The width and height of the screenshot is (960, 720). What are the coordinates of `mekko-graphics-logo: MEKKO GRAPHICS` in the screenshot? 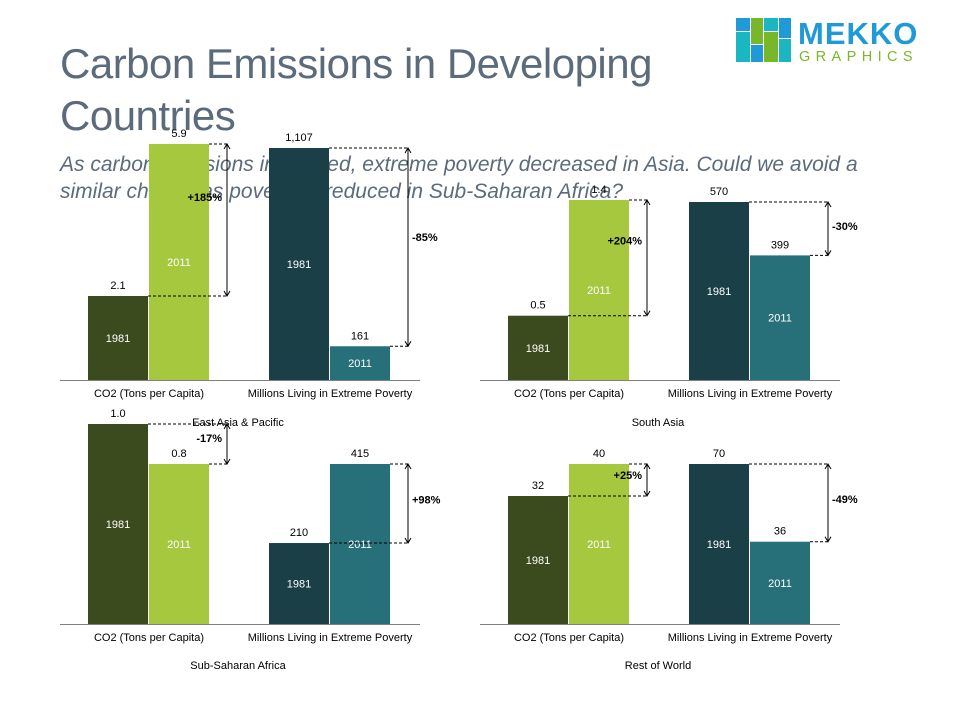 It's located at (841, 40).